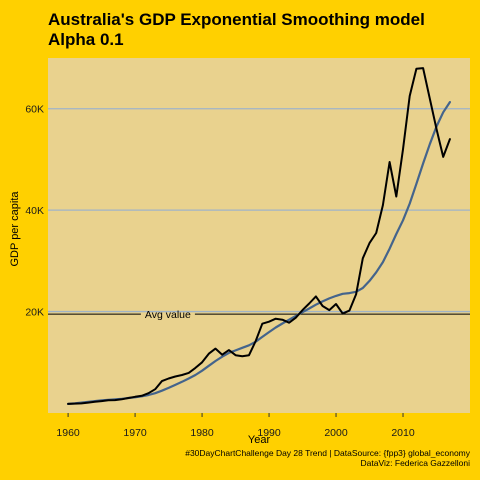 The height and width of the screenshot is (480, 480). What do you see at coordinates (15, 229) in the screenshot?
I see `y-axis-title: GDP per capita` at bounding box center [15, 229].